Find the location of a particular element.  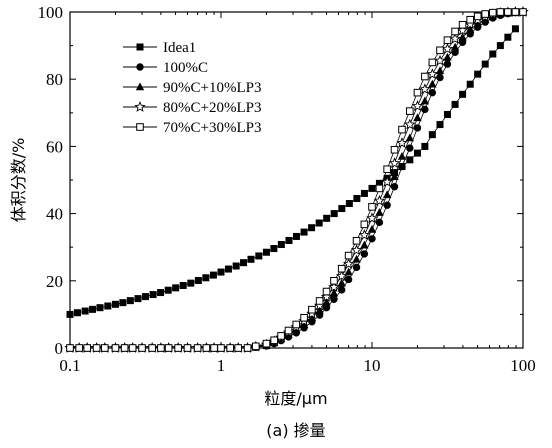

y-tick-label: 60 is located at coordinates (54, 146).